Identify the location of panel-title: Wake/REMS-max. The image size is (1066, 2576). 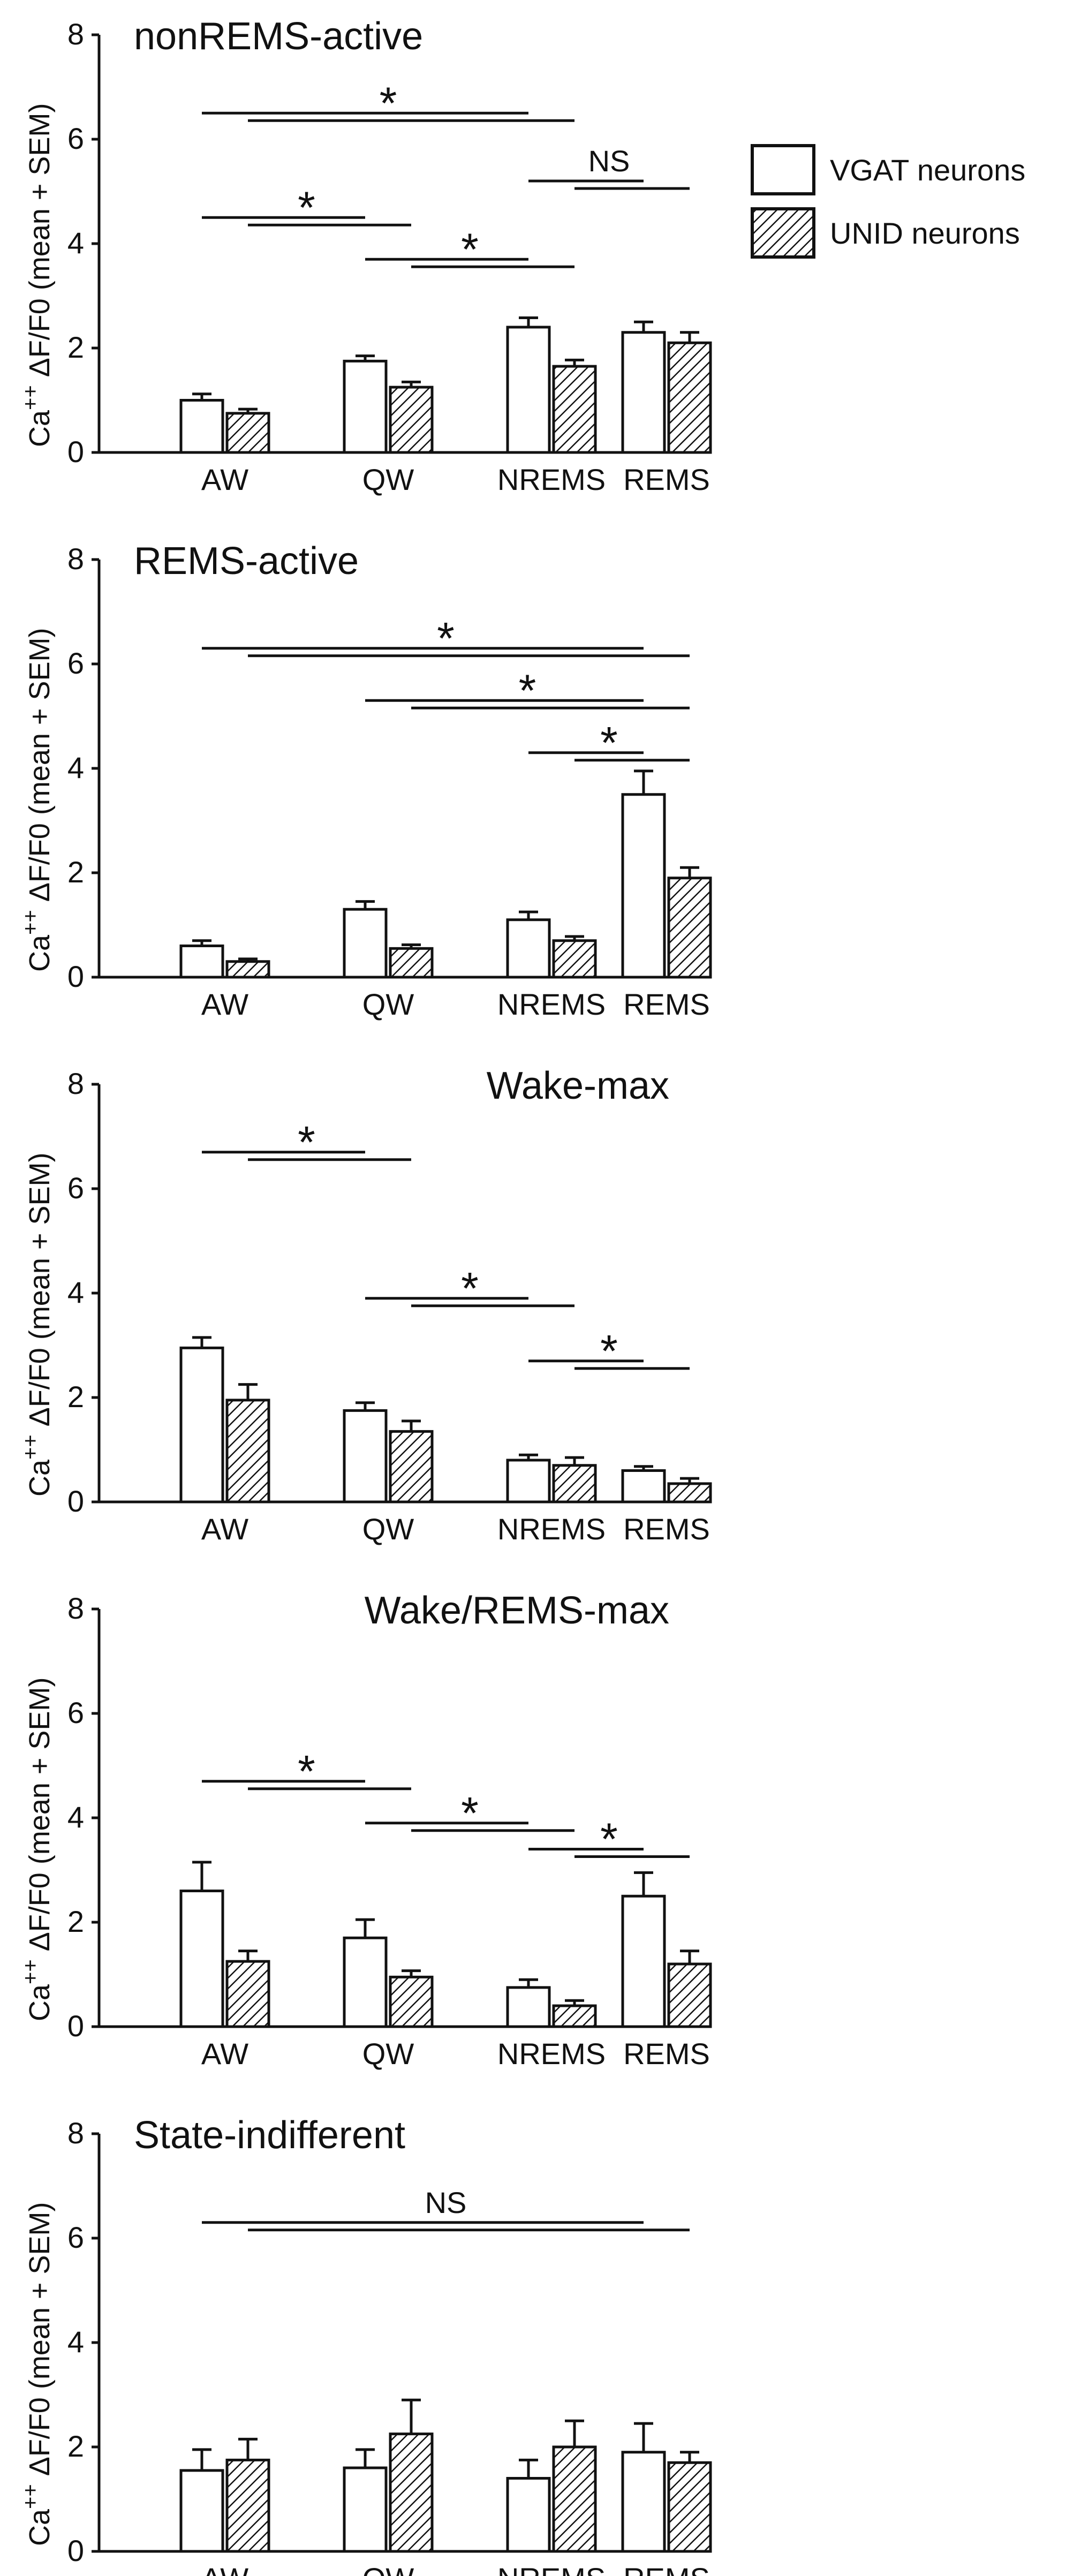
(517, 1610).